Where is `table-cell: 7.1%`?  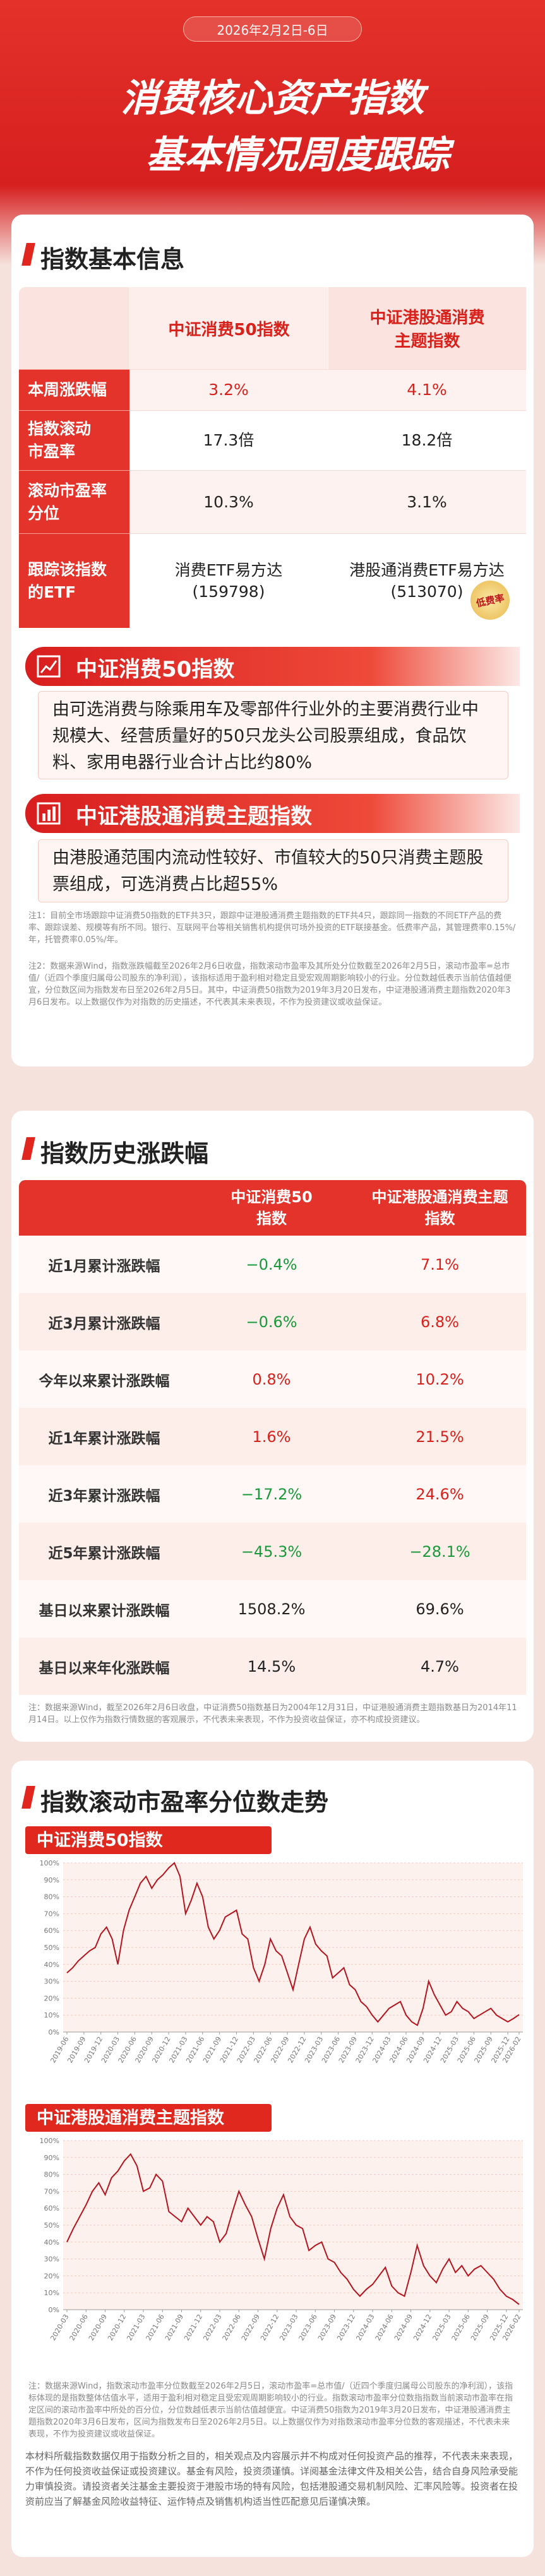 table-cell: 7.1% is located at coordinates (440, 1264).